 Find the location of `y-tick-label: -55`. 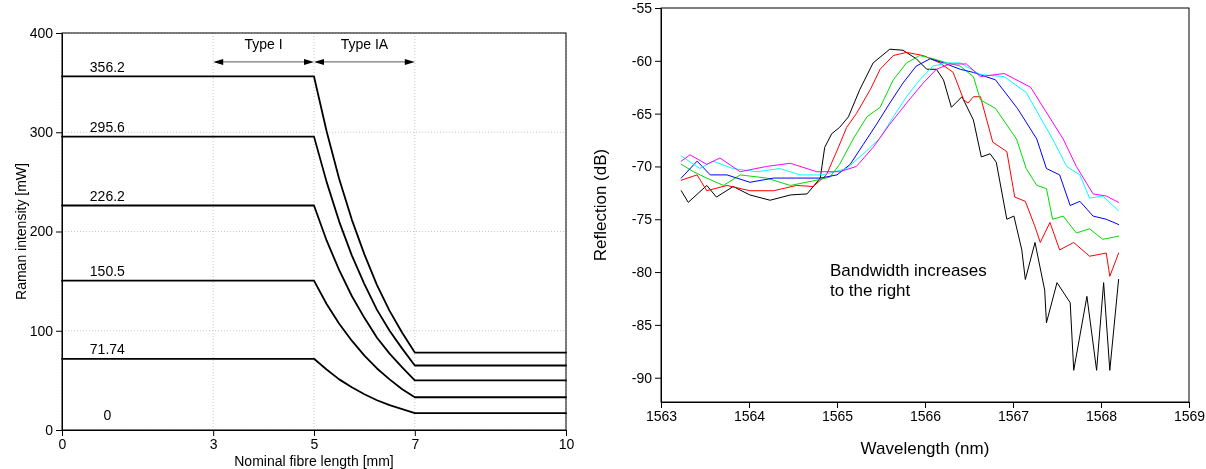

y-tick-label: -55 is located at coordinates (642, 8).